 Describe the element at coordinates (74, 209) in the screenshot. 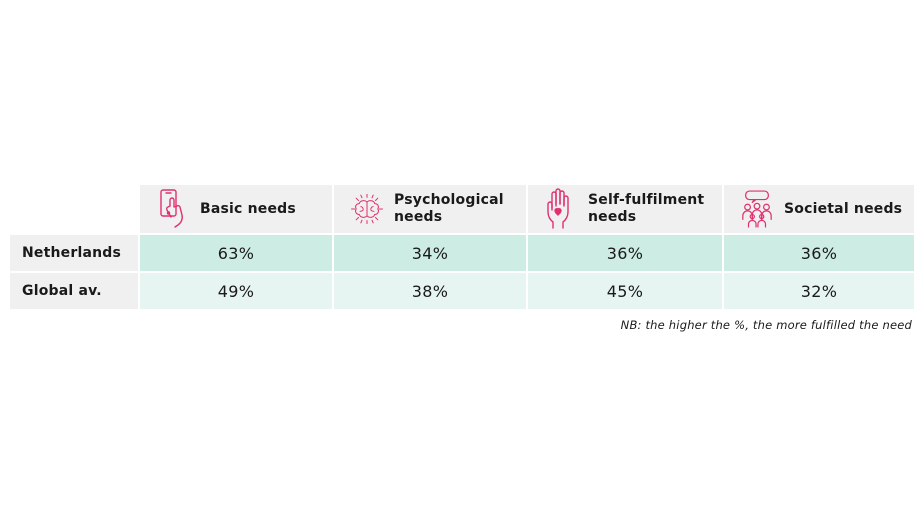

I see `table-corner` at that location.